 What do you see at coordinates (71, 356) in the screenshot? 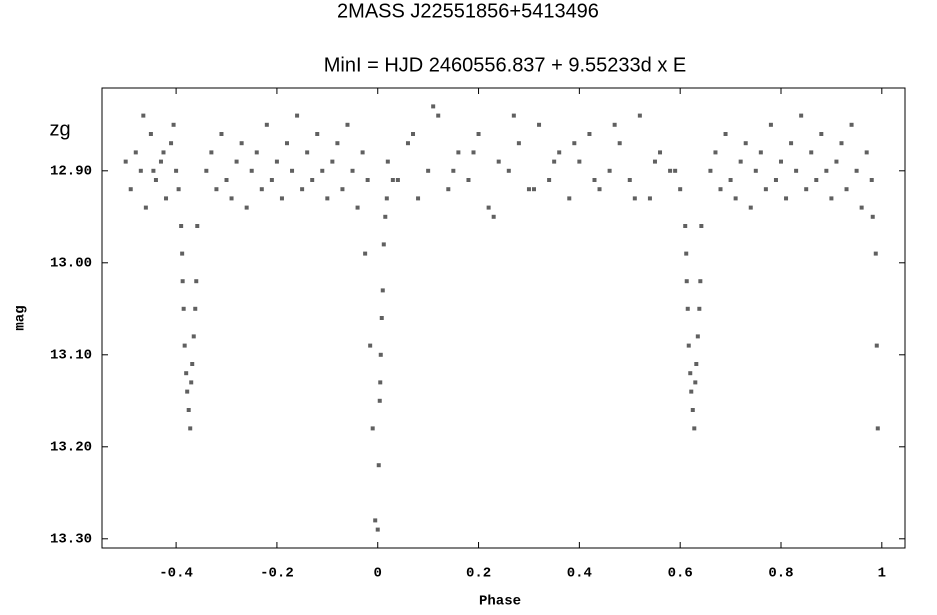
I see `y-tick-label: 13.10` at bounding box center [71, 356].